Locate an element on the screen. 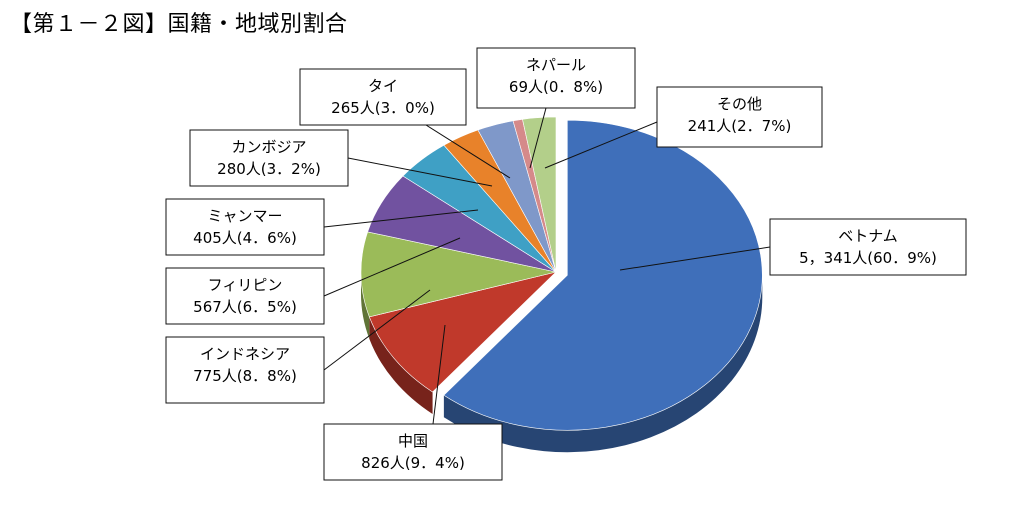 This screenshot has width=1024, height=511. data-label-category-4: ミャンマー is located at coordinates (244, 216).